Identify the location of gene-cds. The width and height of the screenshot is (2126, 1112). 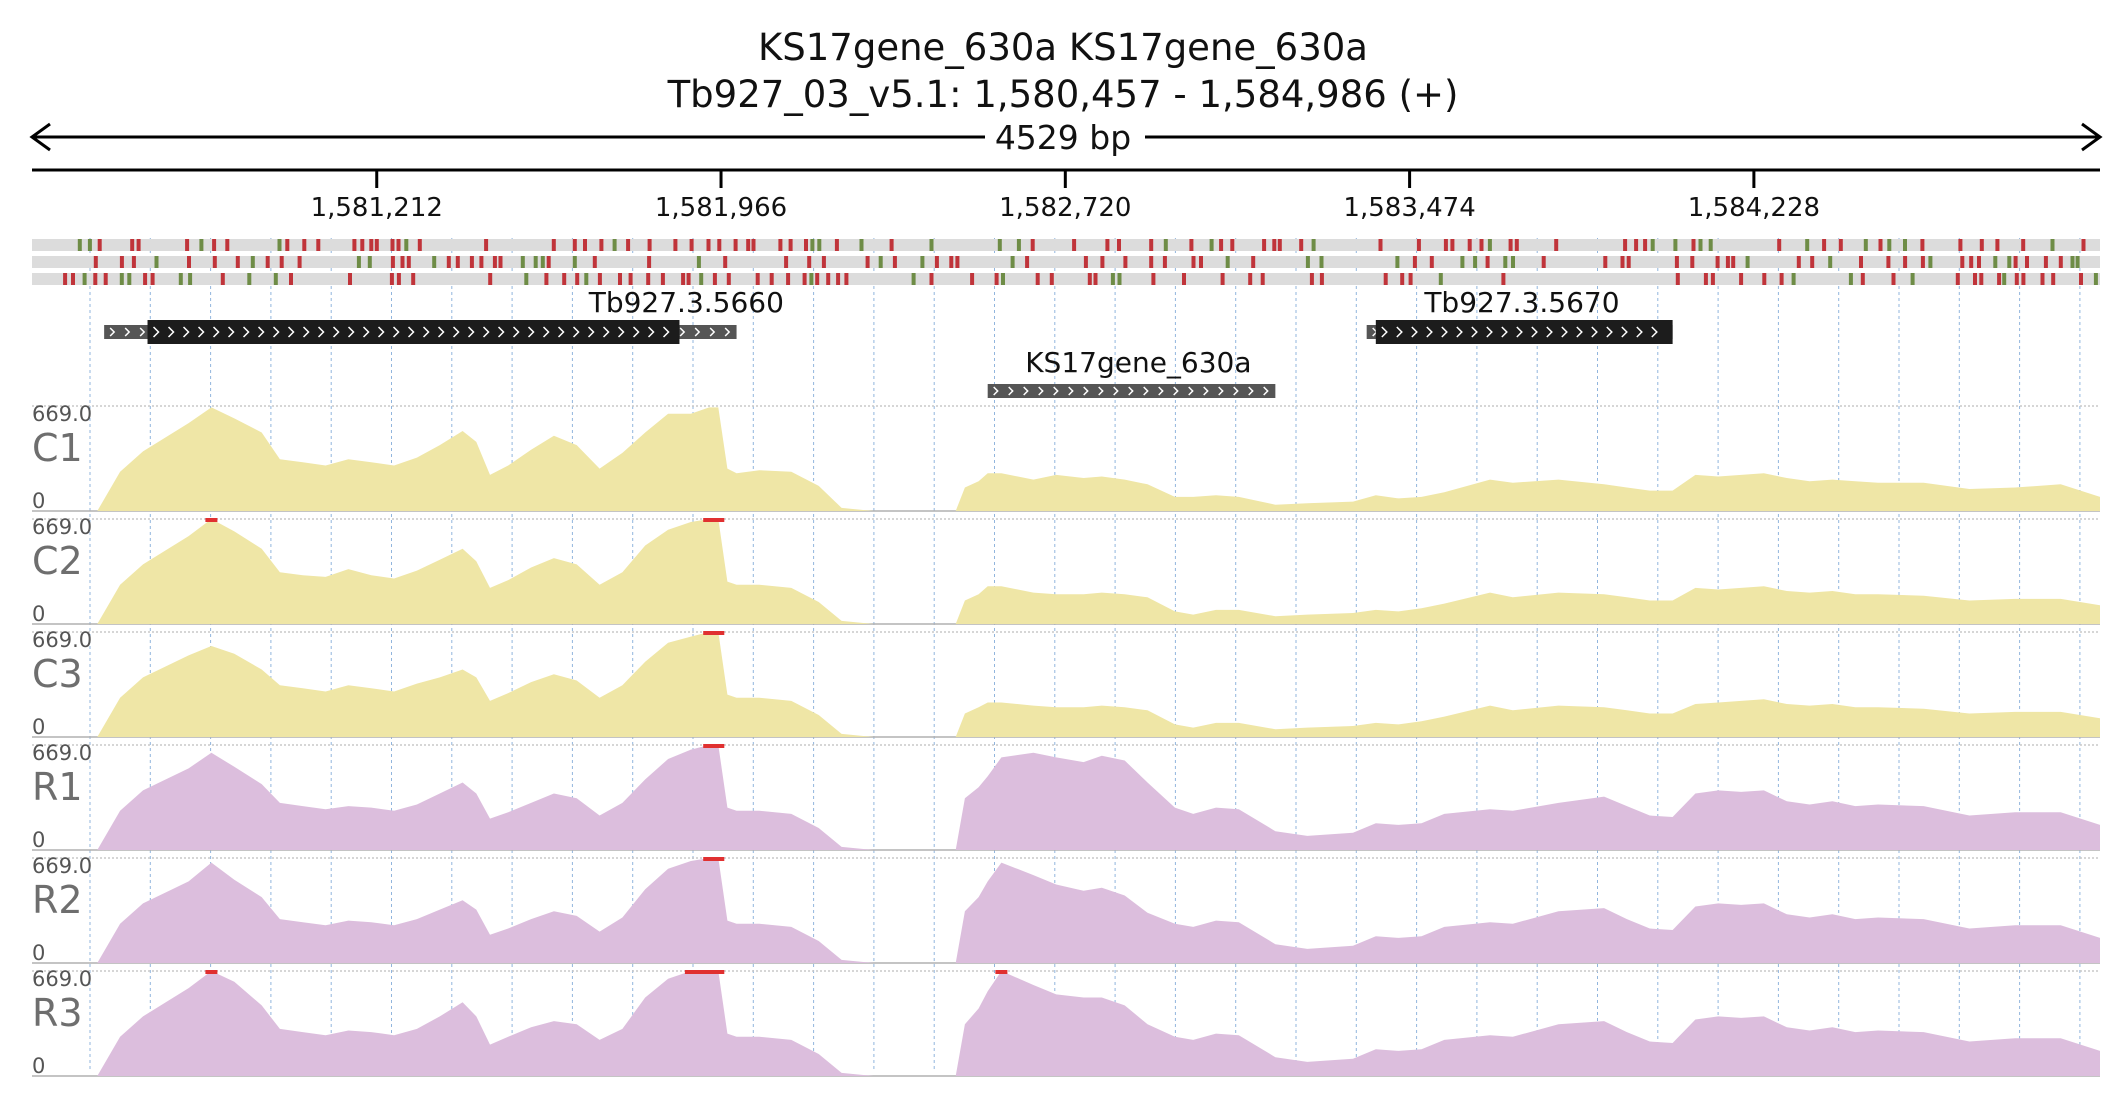
(1524, 332).